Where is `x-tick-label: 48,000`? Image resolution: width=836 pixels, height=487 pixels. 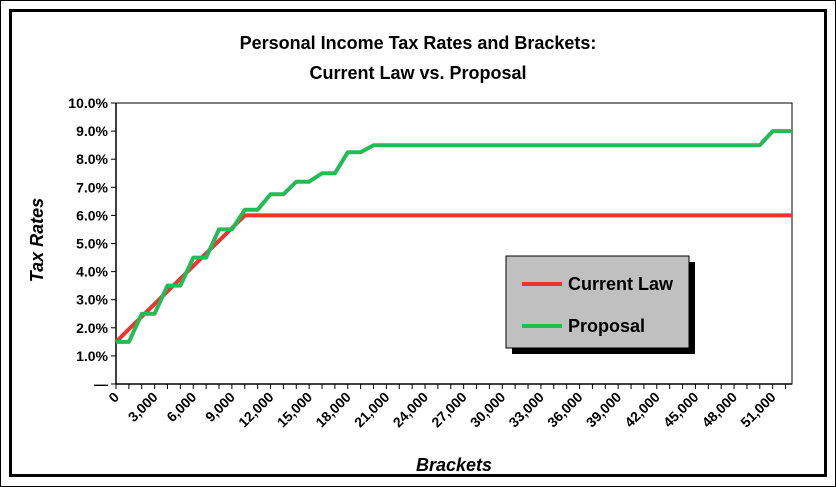
x-tick-label: 48,000 is located at coordinates (720, 410).